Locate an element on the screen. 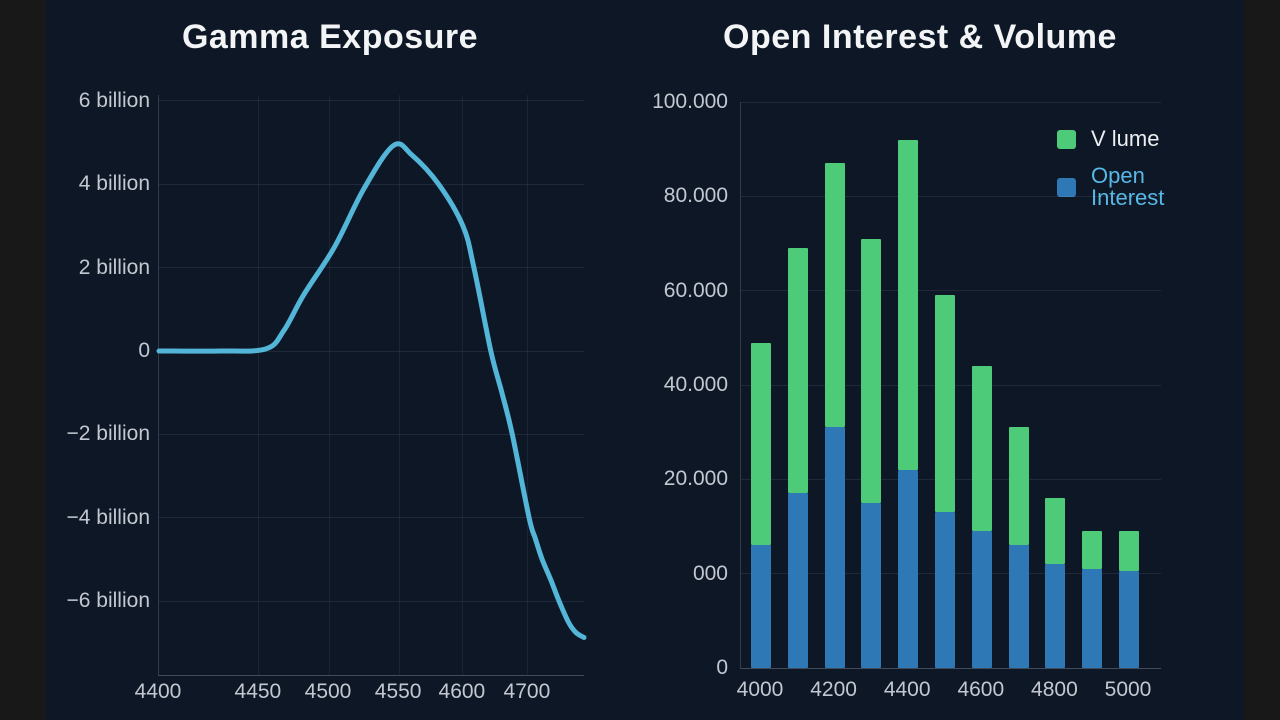 This screenshot has width=1280, height=720. gamma-y-tick-label: −6 billion is located at coordinates (108, 601).